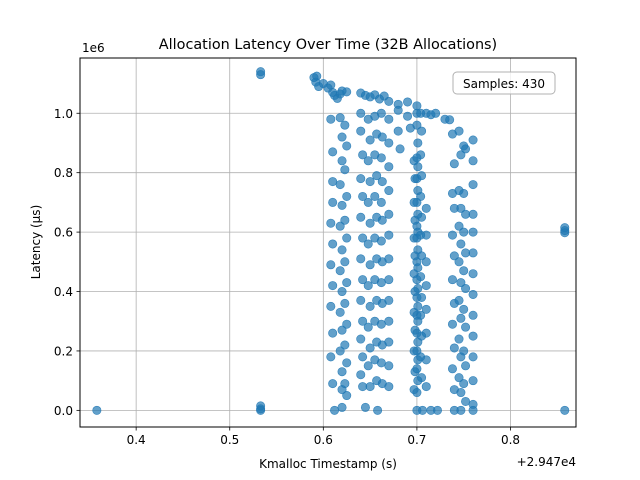  Describe the element at coordinates (63, 411) in the screenshot. I see `y-tick-label: 0.0` at that location.